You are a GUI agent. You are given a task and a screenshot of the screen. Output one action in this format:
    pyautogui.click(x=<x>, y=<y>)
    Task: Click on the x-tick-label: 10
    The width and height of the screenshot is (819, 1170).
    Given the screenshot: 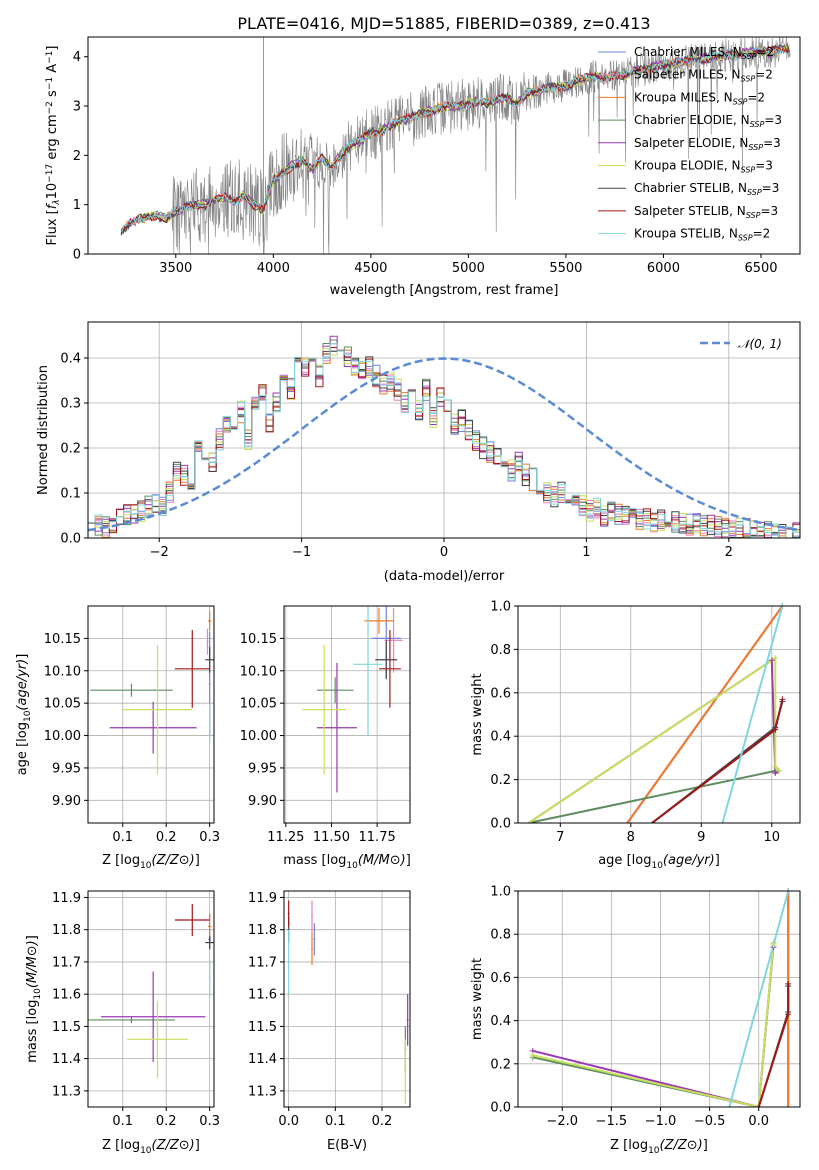 What is the action you would take?
    pyautogui.click(x=772, y=837)
    